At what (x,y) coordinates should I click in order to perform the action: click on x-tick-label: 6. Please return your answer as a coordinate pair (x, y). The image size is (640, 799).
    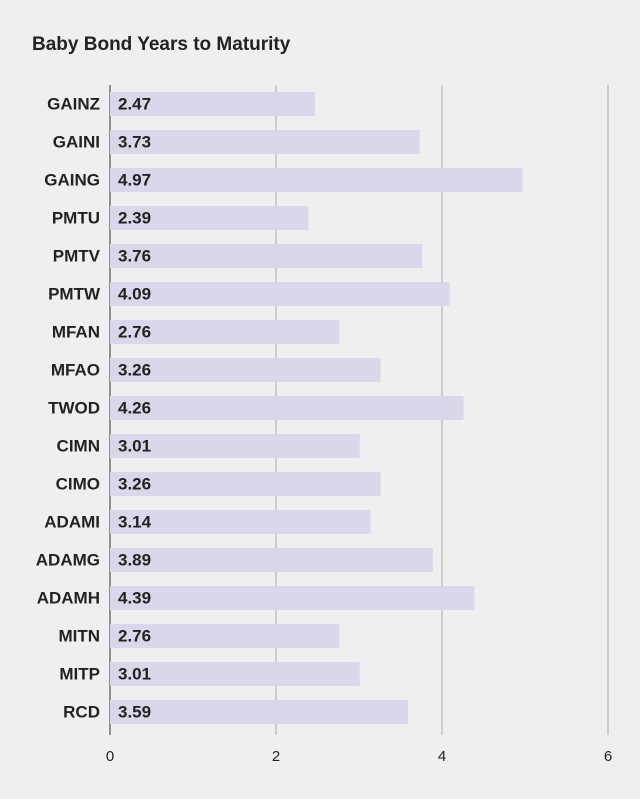
    Looking at the image, I should click on (608, 756).